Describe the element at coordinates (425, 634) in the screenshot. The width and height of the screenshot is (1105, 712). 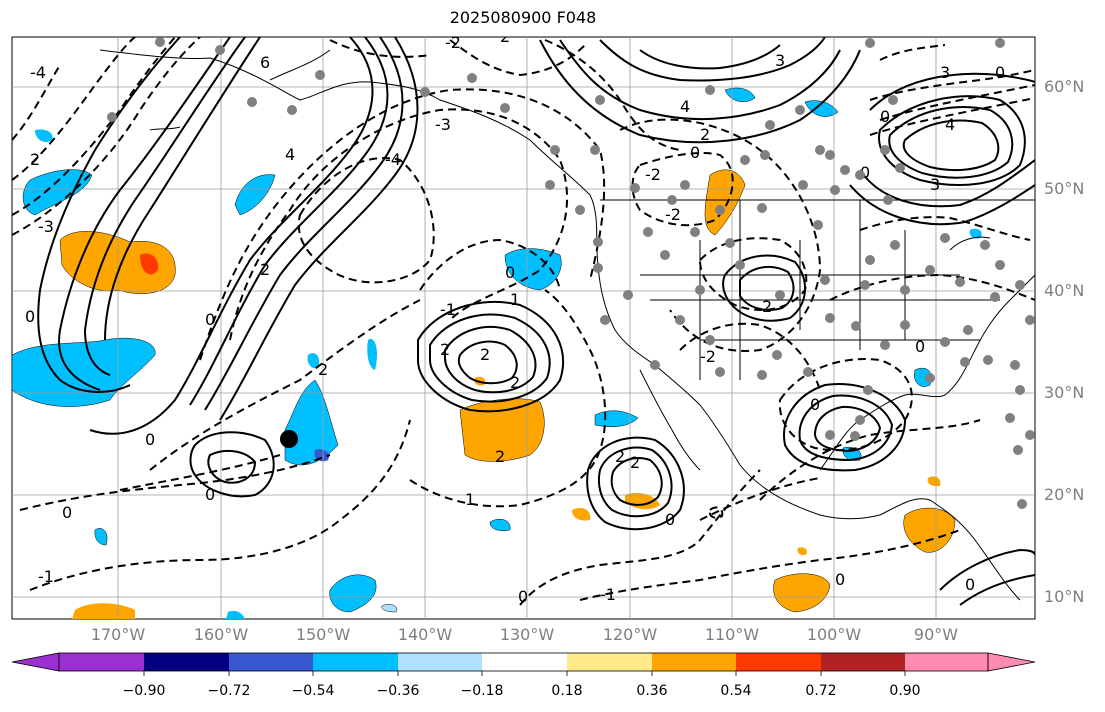
I see `lon-label: 140°W` at that location.